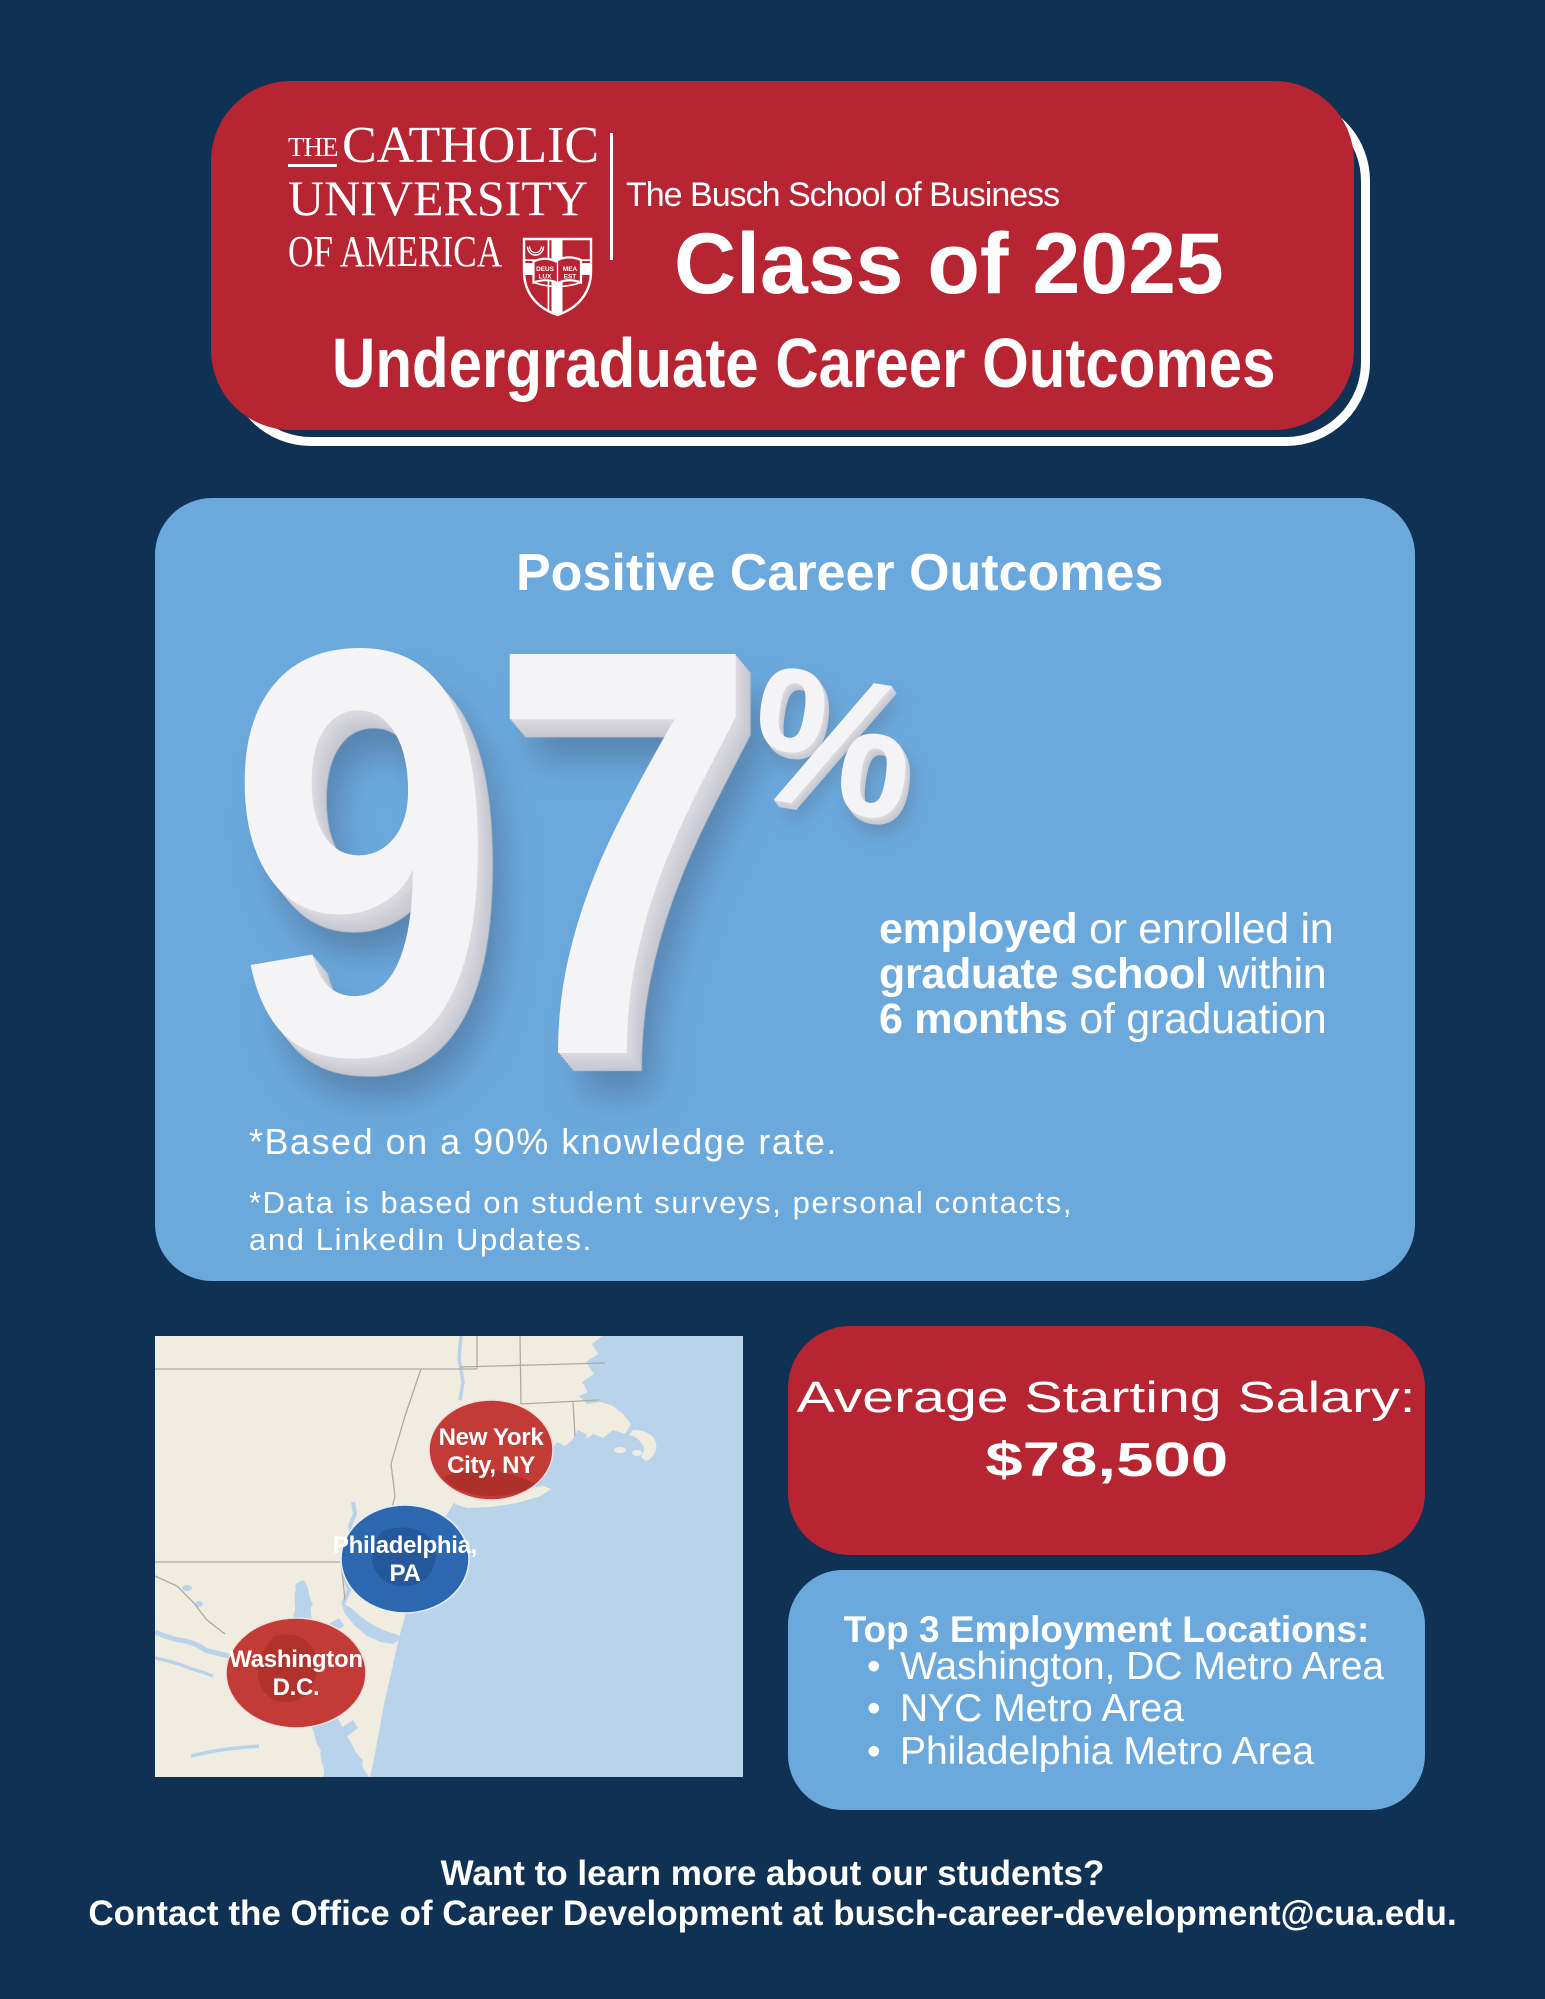 The height and width of the screenshot is (1999, 1545). Describe the element at coordinates (405, 1573) in the screenshot. I see `svg-text: PA` at that location.